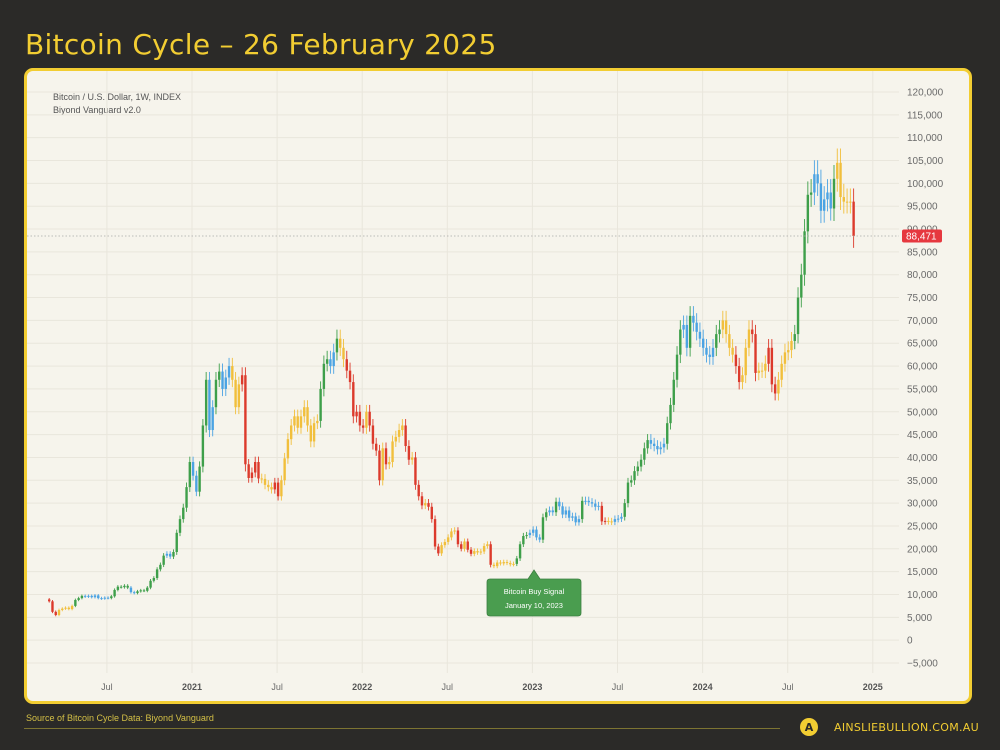 Image resolution: width=1000 pixels, height=750 pixels. What do you see at coordinates (922, 344) in the screenshot?
I see `y-tick-label: 65,000` at bounding box center [922, 344].